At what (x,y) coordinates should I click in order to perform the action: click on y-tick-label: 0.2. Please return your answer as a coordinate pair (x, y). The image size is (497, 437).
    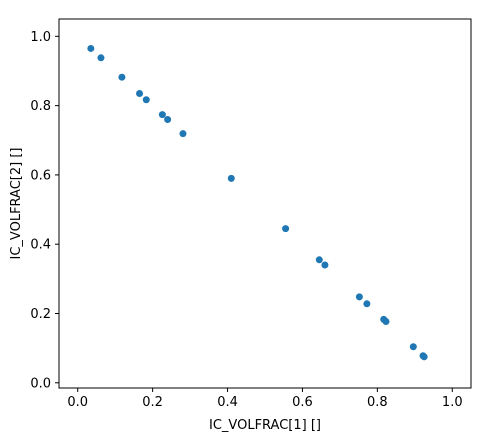
    Looking at the image, I should click on (40, 314).